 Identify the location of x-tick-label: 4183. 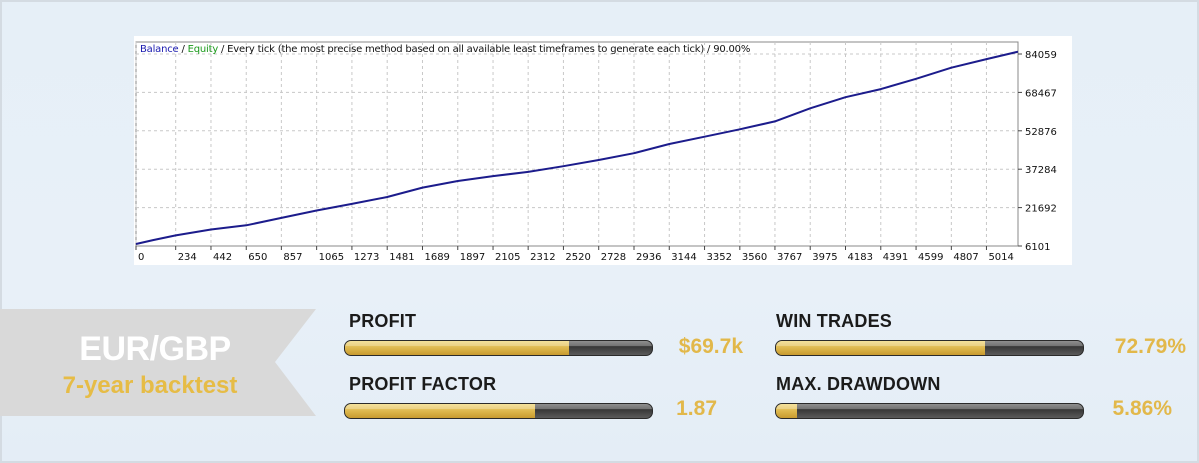
(860, 257).